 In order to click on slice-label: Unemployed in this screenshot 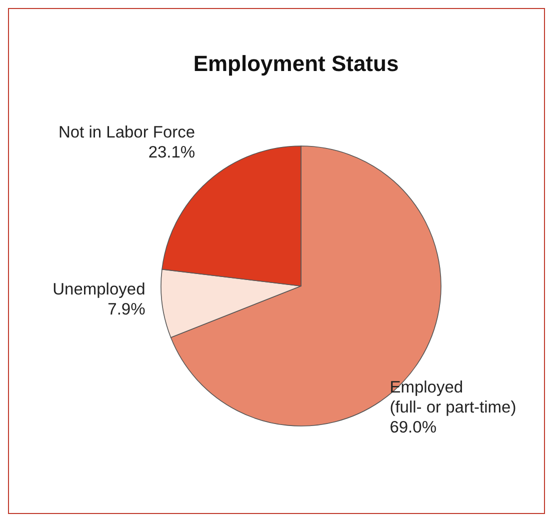, I will do `click(99, 289)`.